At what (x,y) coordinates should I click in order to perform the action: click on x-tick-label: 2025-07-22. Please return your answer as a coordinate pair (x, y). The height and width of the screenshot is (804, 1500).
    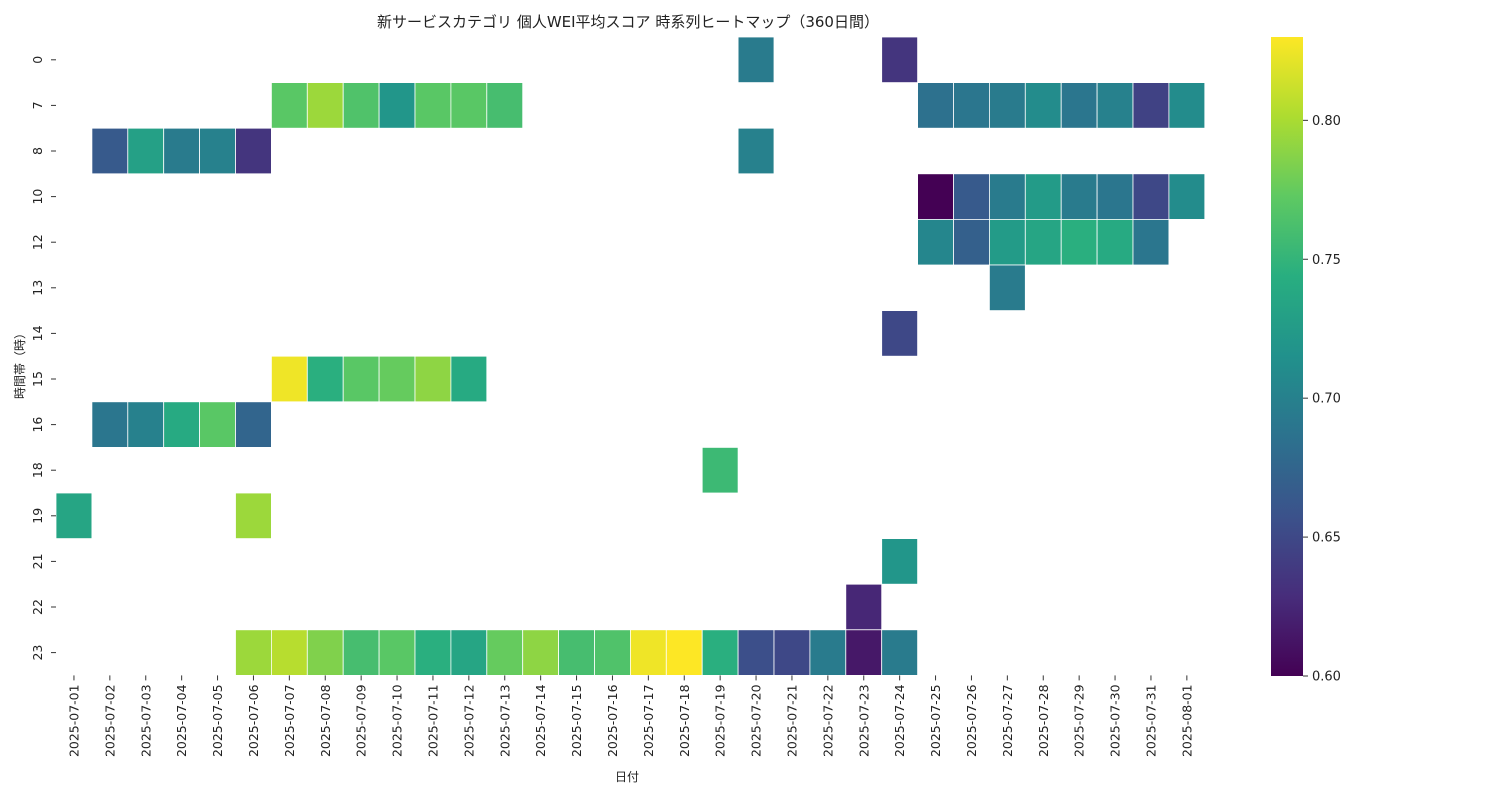
    Looking at the image, I should click on (827, 720).